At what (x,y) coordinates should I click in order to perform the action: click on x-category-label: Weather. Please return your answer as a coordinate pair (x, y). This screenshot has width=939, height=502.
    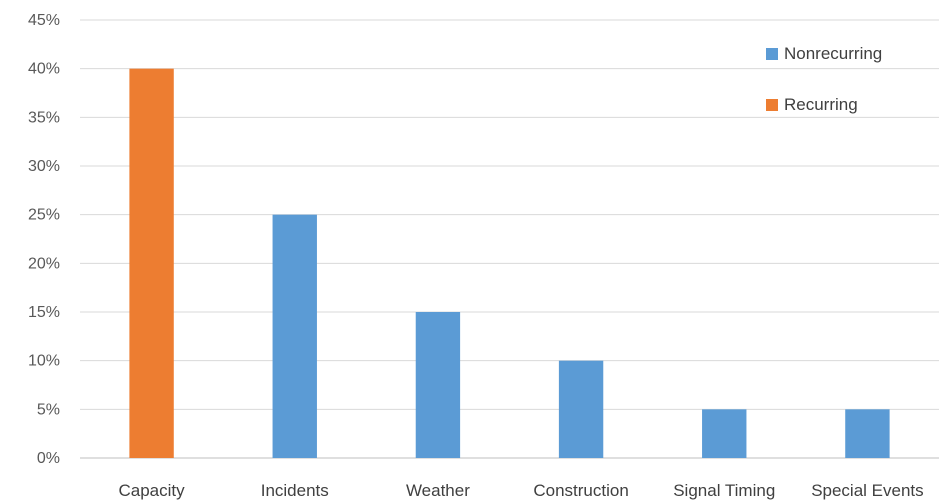
    Looking at the image, I should click on (438, 490).